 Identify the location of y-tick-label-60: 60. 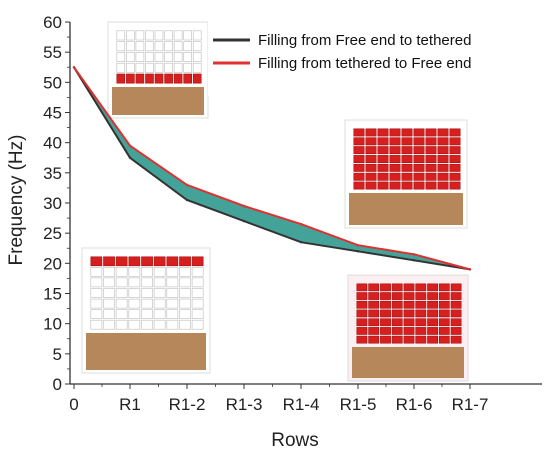
(52, 22).